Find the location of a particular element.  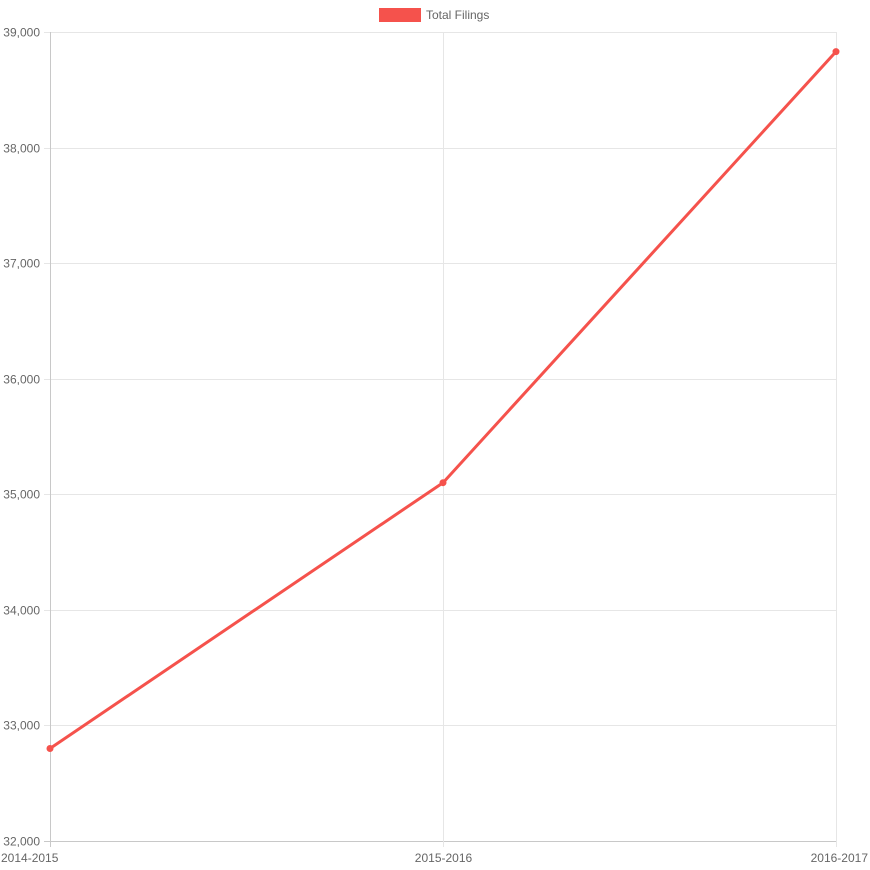

legend: Total Filings is located at coordinates (434, 15).